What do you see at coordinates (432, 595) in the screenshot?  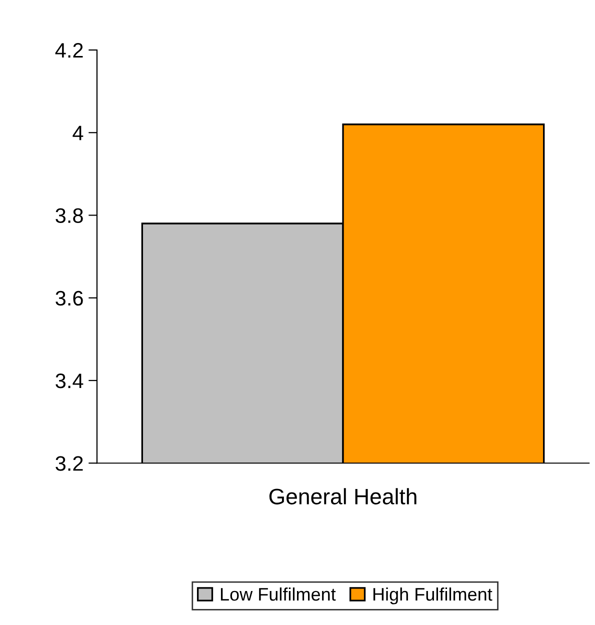 I see `legend-label: High Fulfilment` at bounding box center [432, 595].